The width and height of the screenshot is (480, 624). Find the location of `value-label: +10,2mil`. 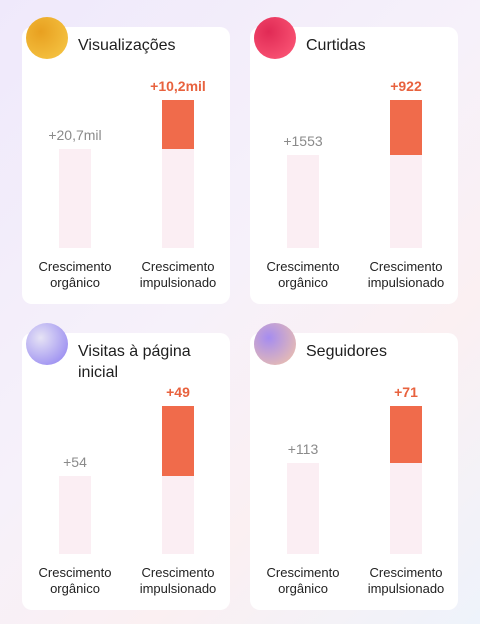

value-label: +10,2mil is located at coordinates (178, 86).